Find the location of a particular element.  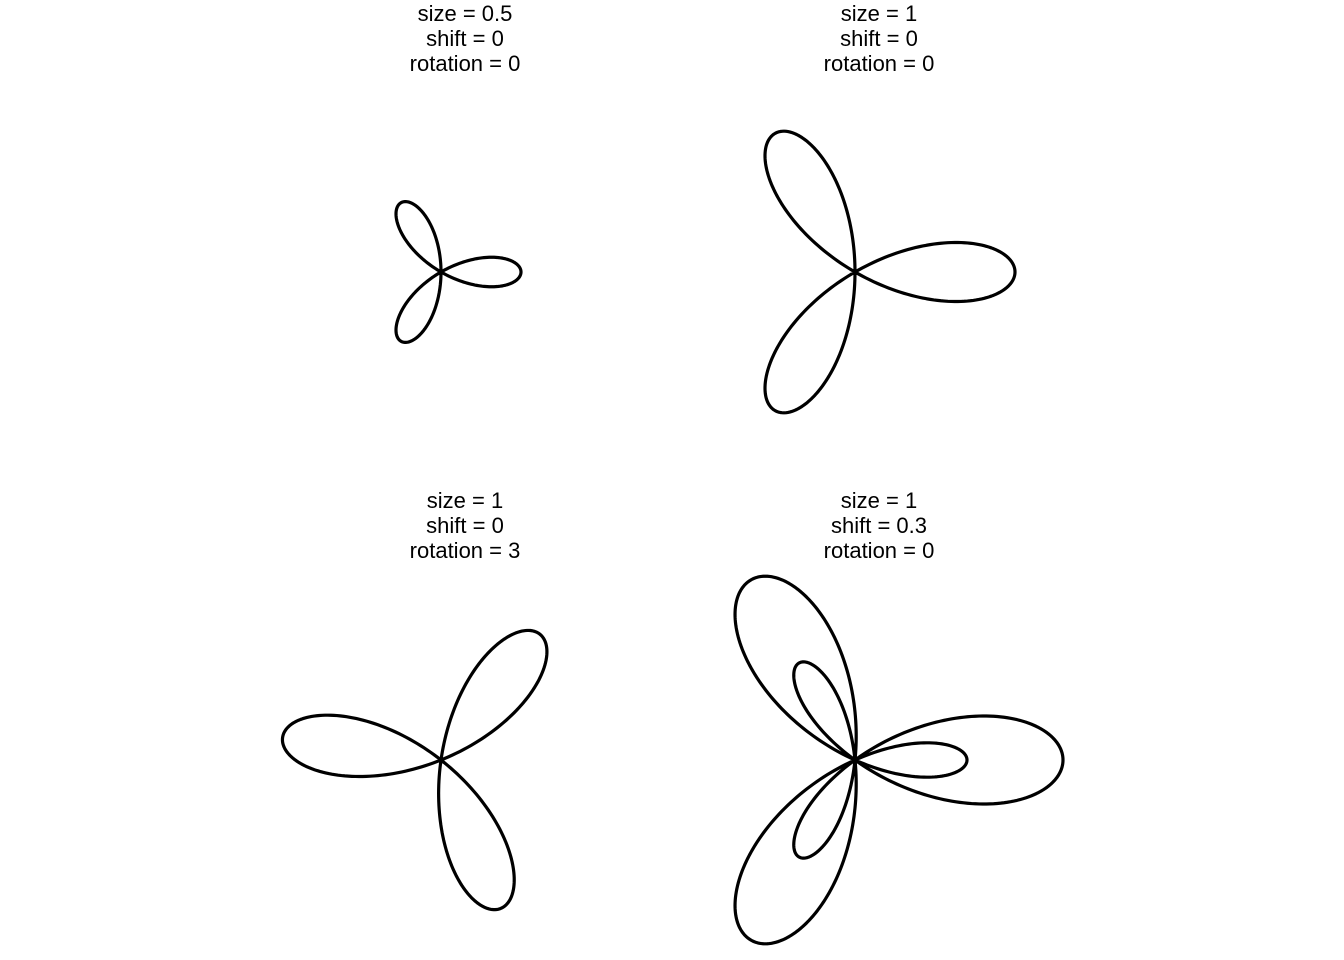

panel-title-top-left: size = 0.5 shift = 0 rotation = 0 is located at coordinates (465, 38).